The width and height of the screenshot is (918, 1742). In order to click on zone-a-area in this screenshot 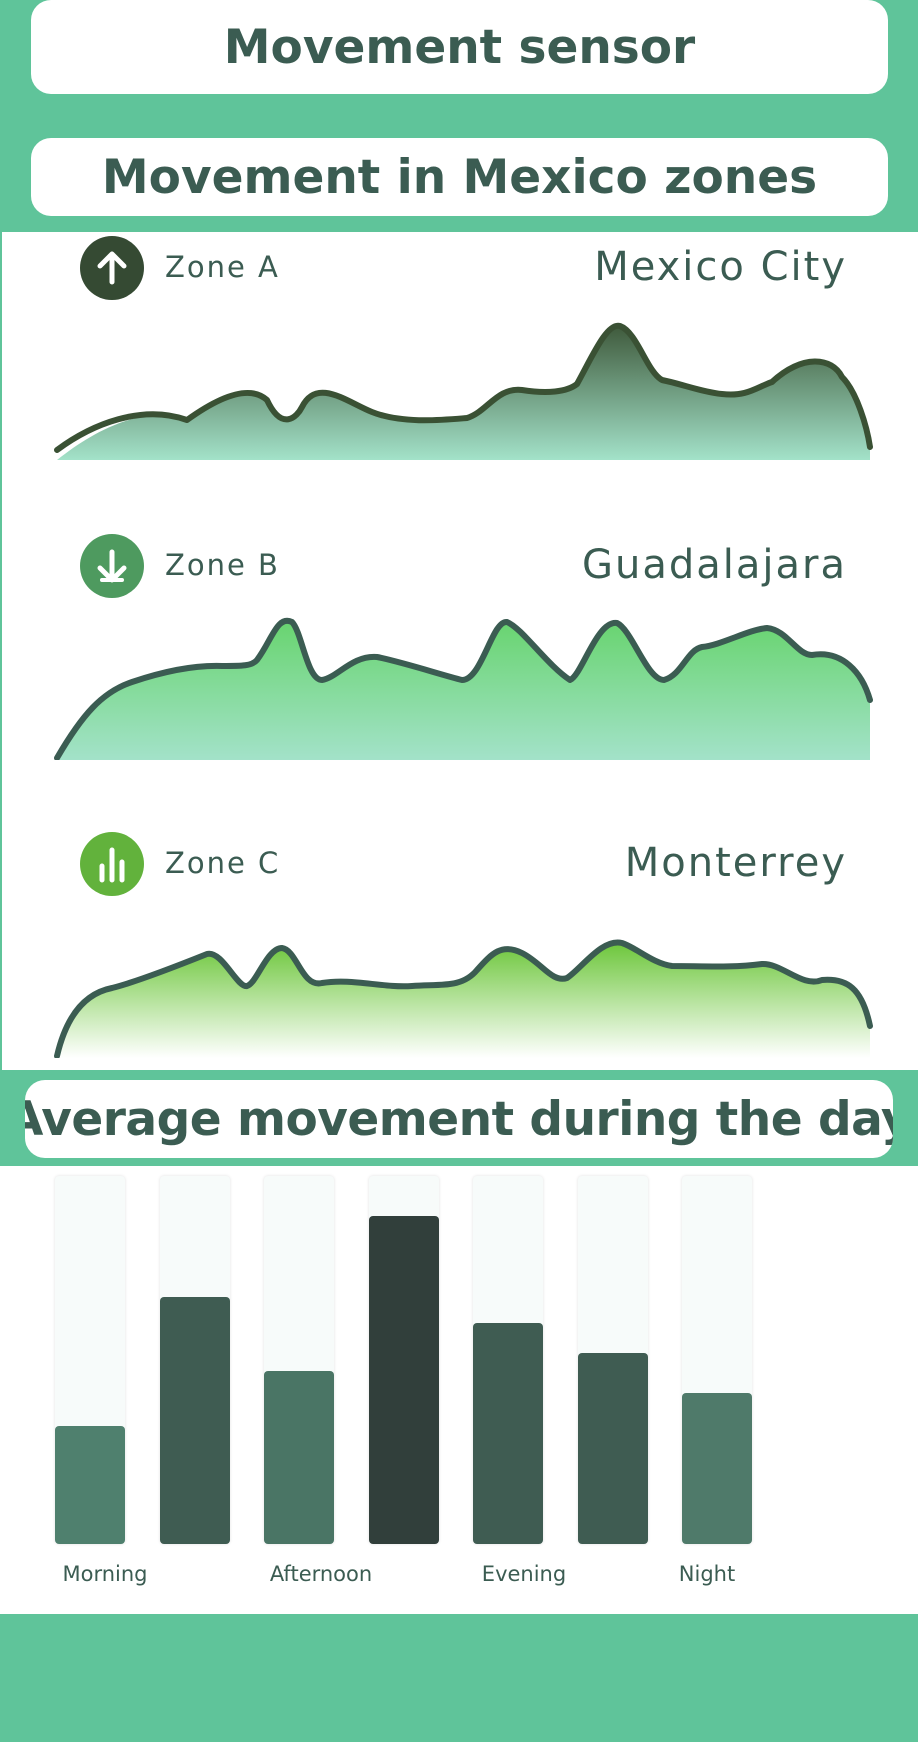, I will do `click(463, 392)`.